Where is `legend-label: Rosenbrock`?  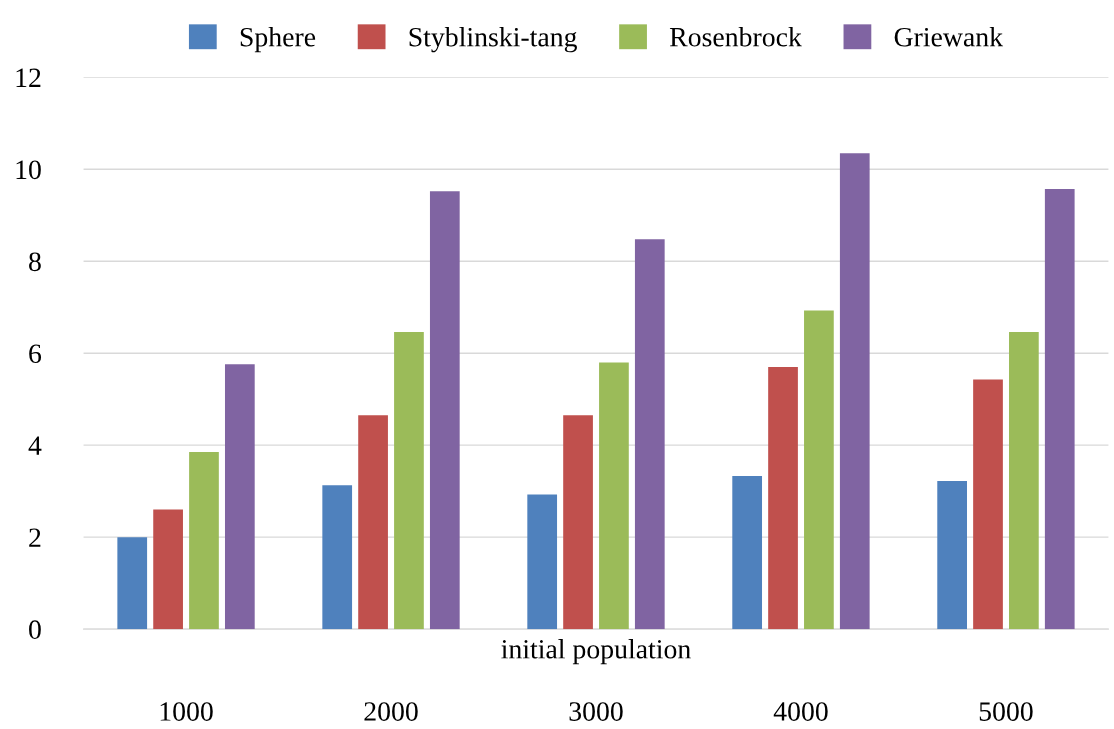 legend-label: Rosenbrock is located at coordinates (735, 37).